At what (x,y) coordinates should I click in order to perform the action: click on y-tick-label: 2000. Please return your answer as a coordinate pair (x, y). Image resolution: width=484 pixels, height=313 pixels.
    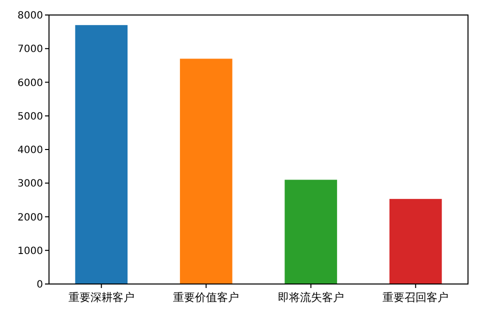
    Looking at the image, I should click on (30, 218).